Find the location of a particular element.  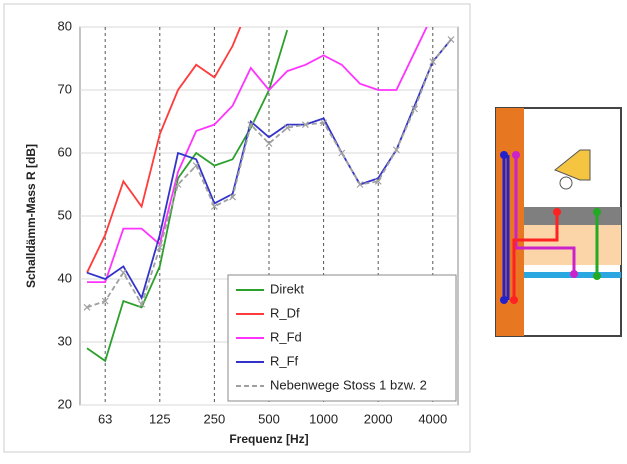

y-tick-label: 20 is located at coordinates (65, 403).